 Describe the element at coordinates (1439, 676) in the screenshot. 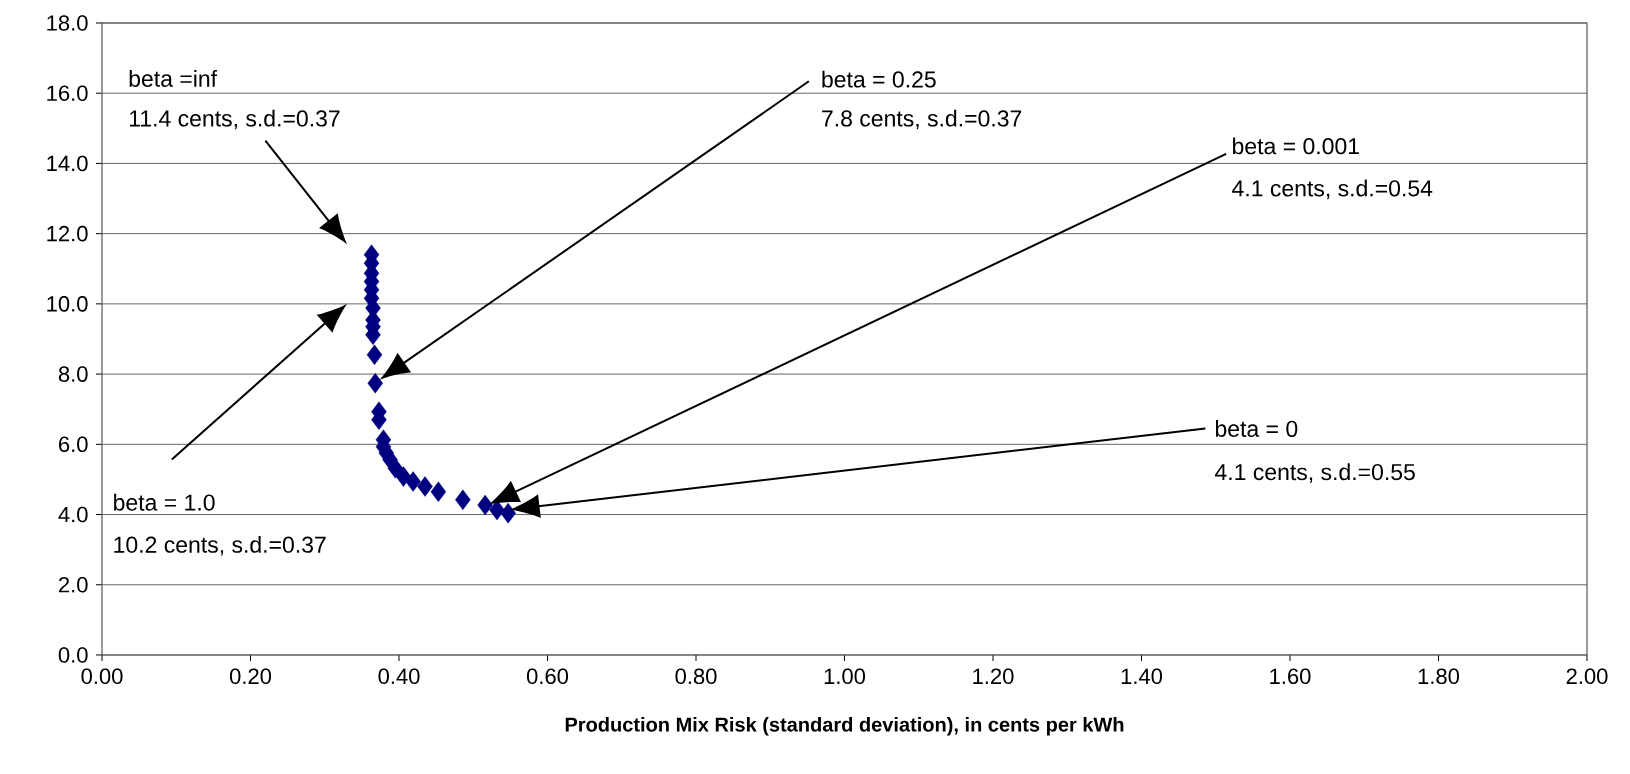

I see `x-tick-label: 1.80` at that location.